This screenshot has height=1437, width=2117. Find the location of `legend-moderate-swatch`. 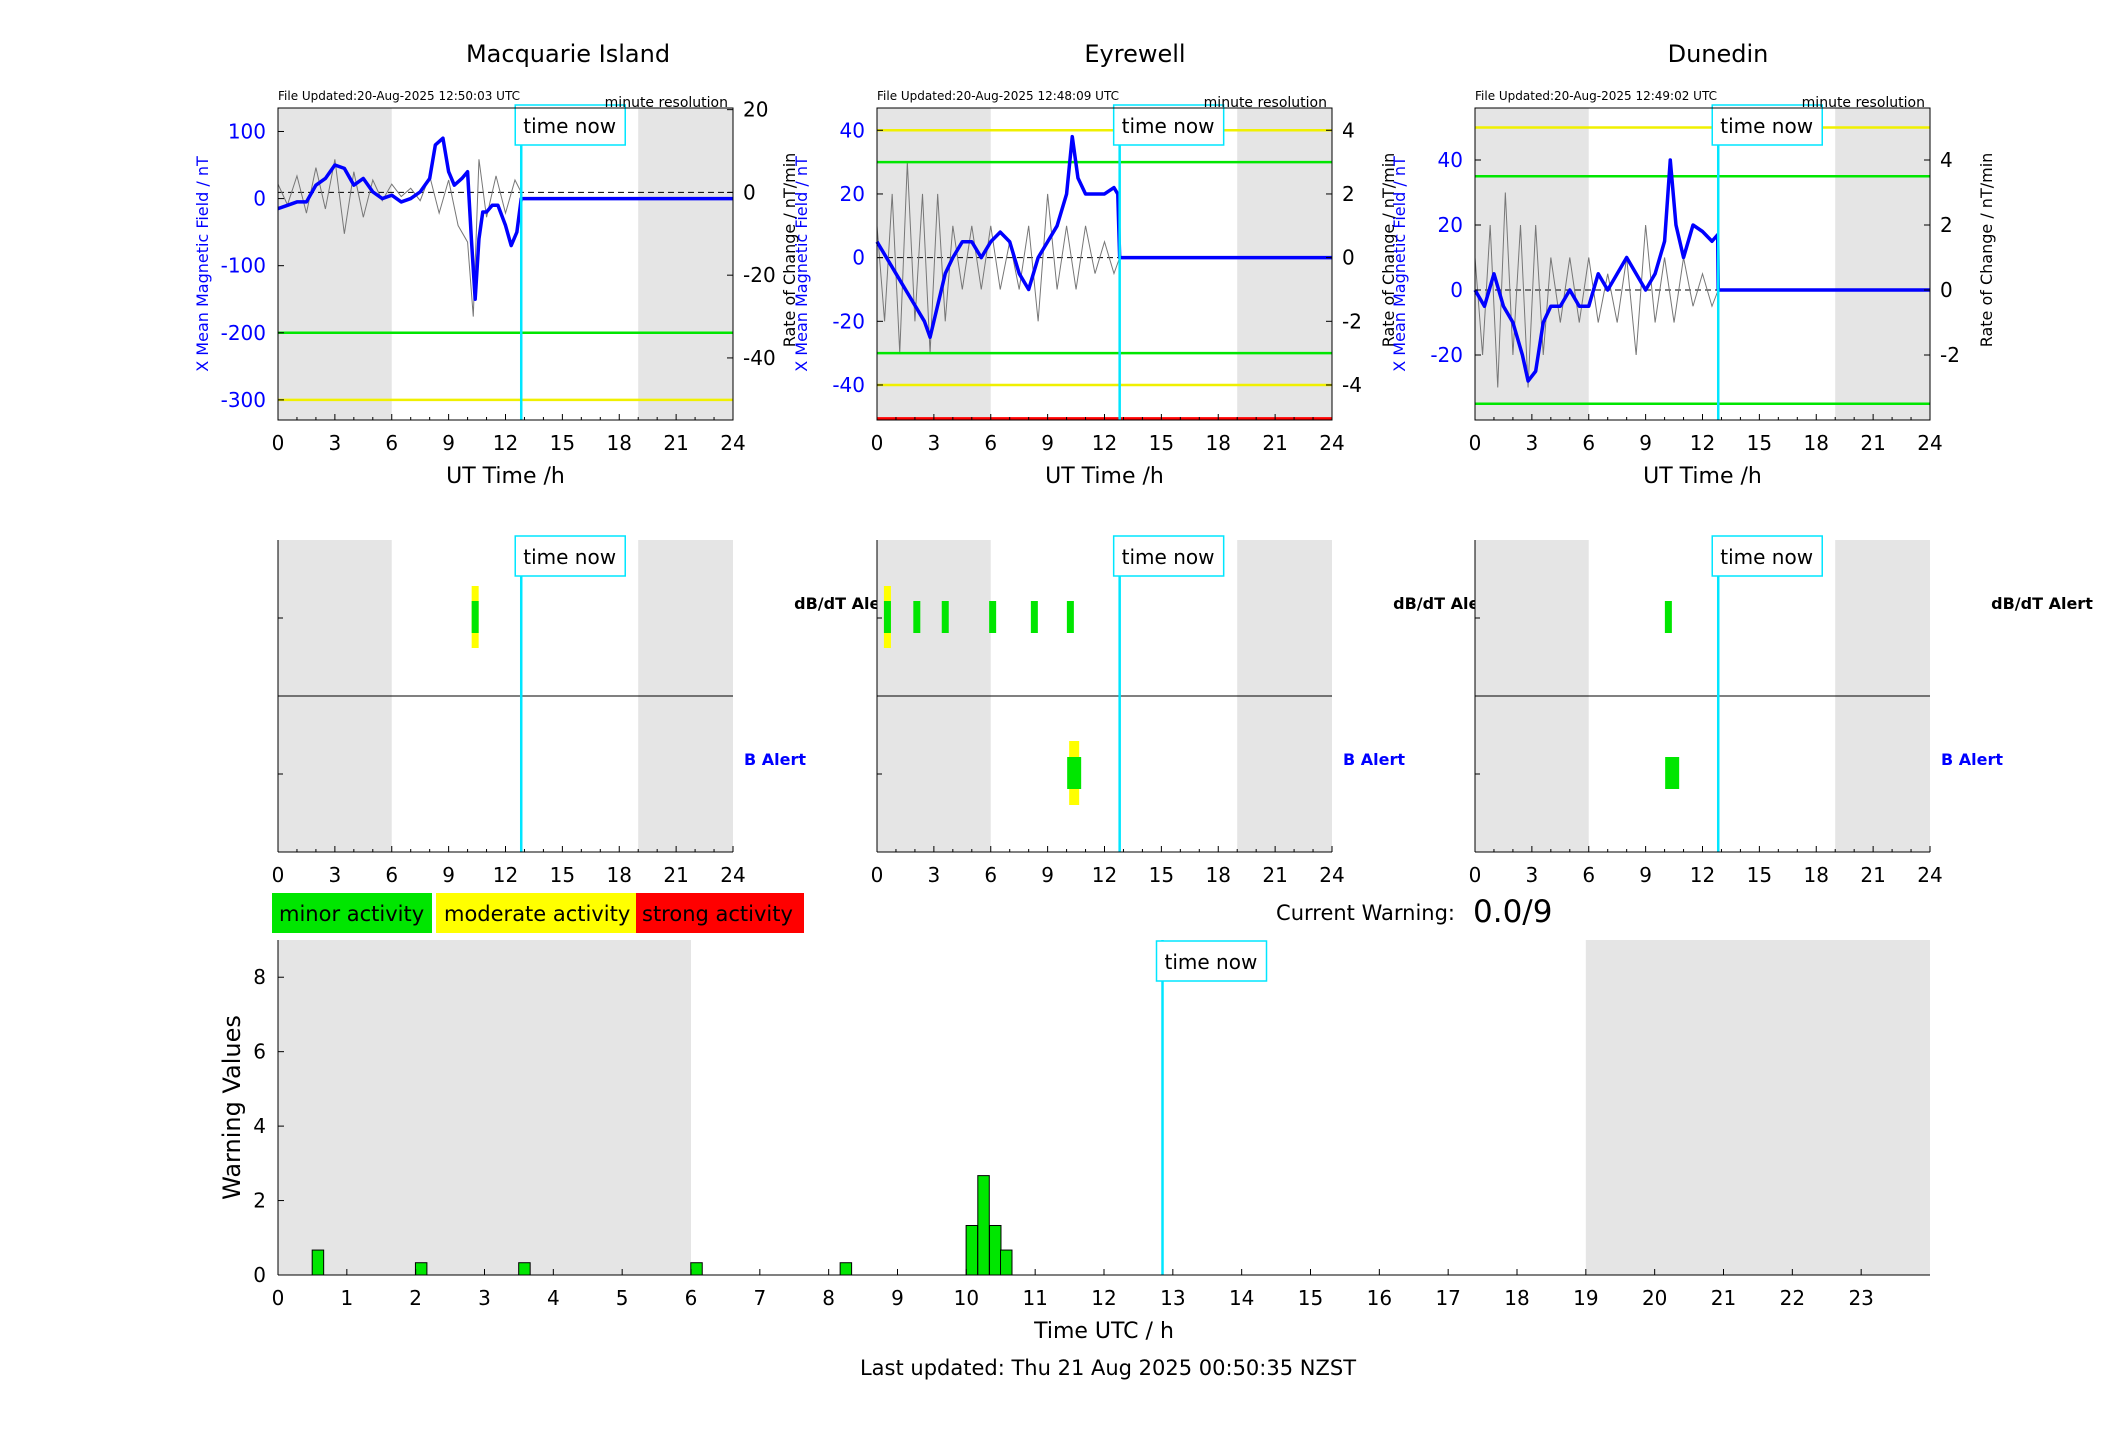

legend-moderate-swatch is located at coordinates (536, 913).